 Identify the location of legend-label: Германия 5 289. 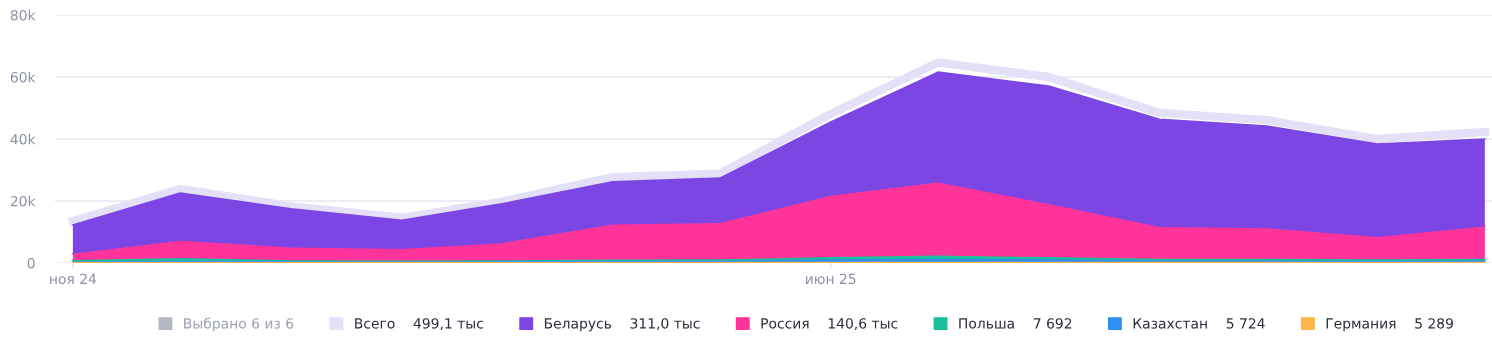
(1389, 325).